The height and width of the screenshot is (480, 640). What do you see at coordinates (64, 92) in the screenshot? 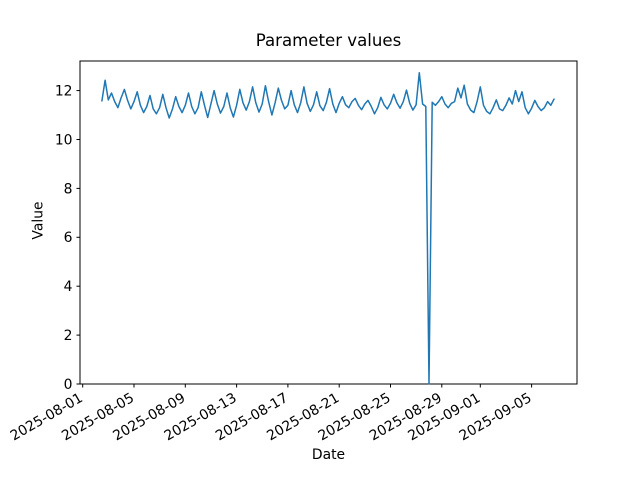
I see `y-tick-label: 12` at bounding box center [64, 92].